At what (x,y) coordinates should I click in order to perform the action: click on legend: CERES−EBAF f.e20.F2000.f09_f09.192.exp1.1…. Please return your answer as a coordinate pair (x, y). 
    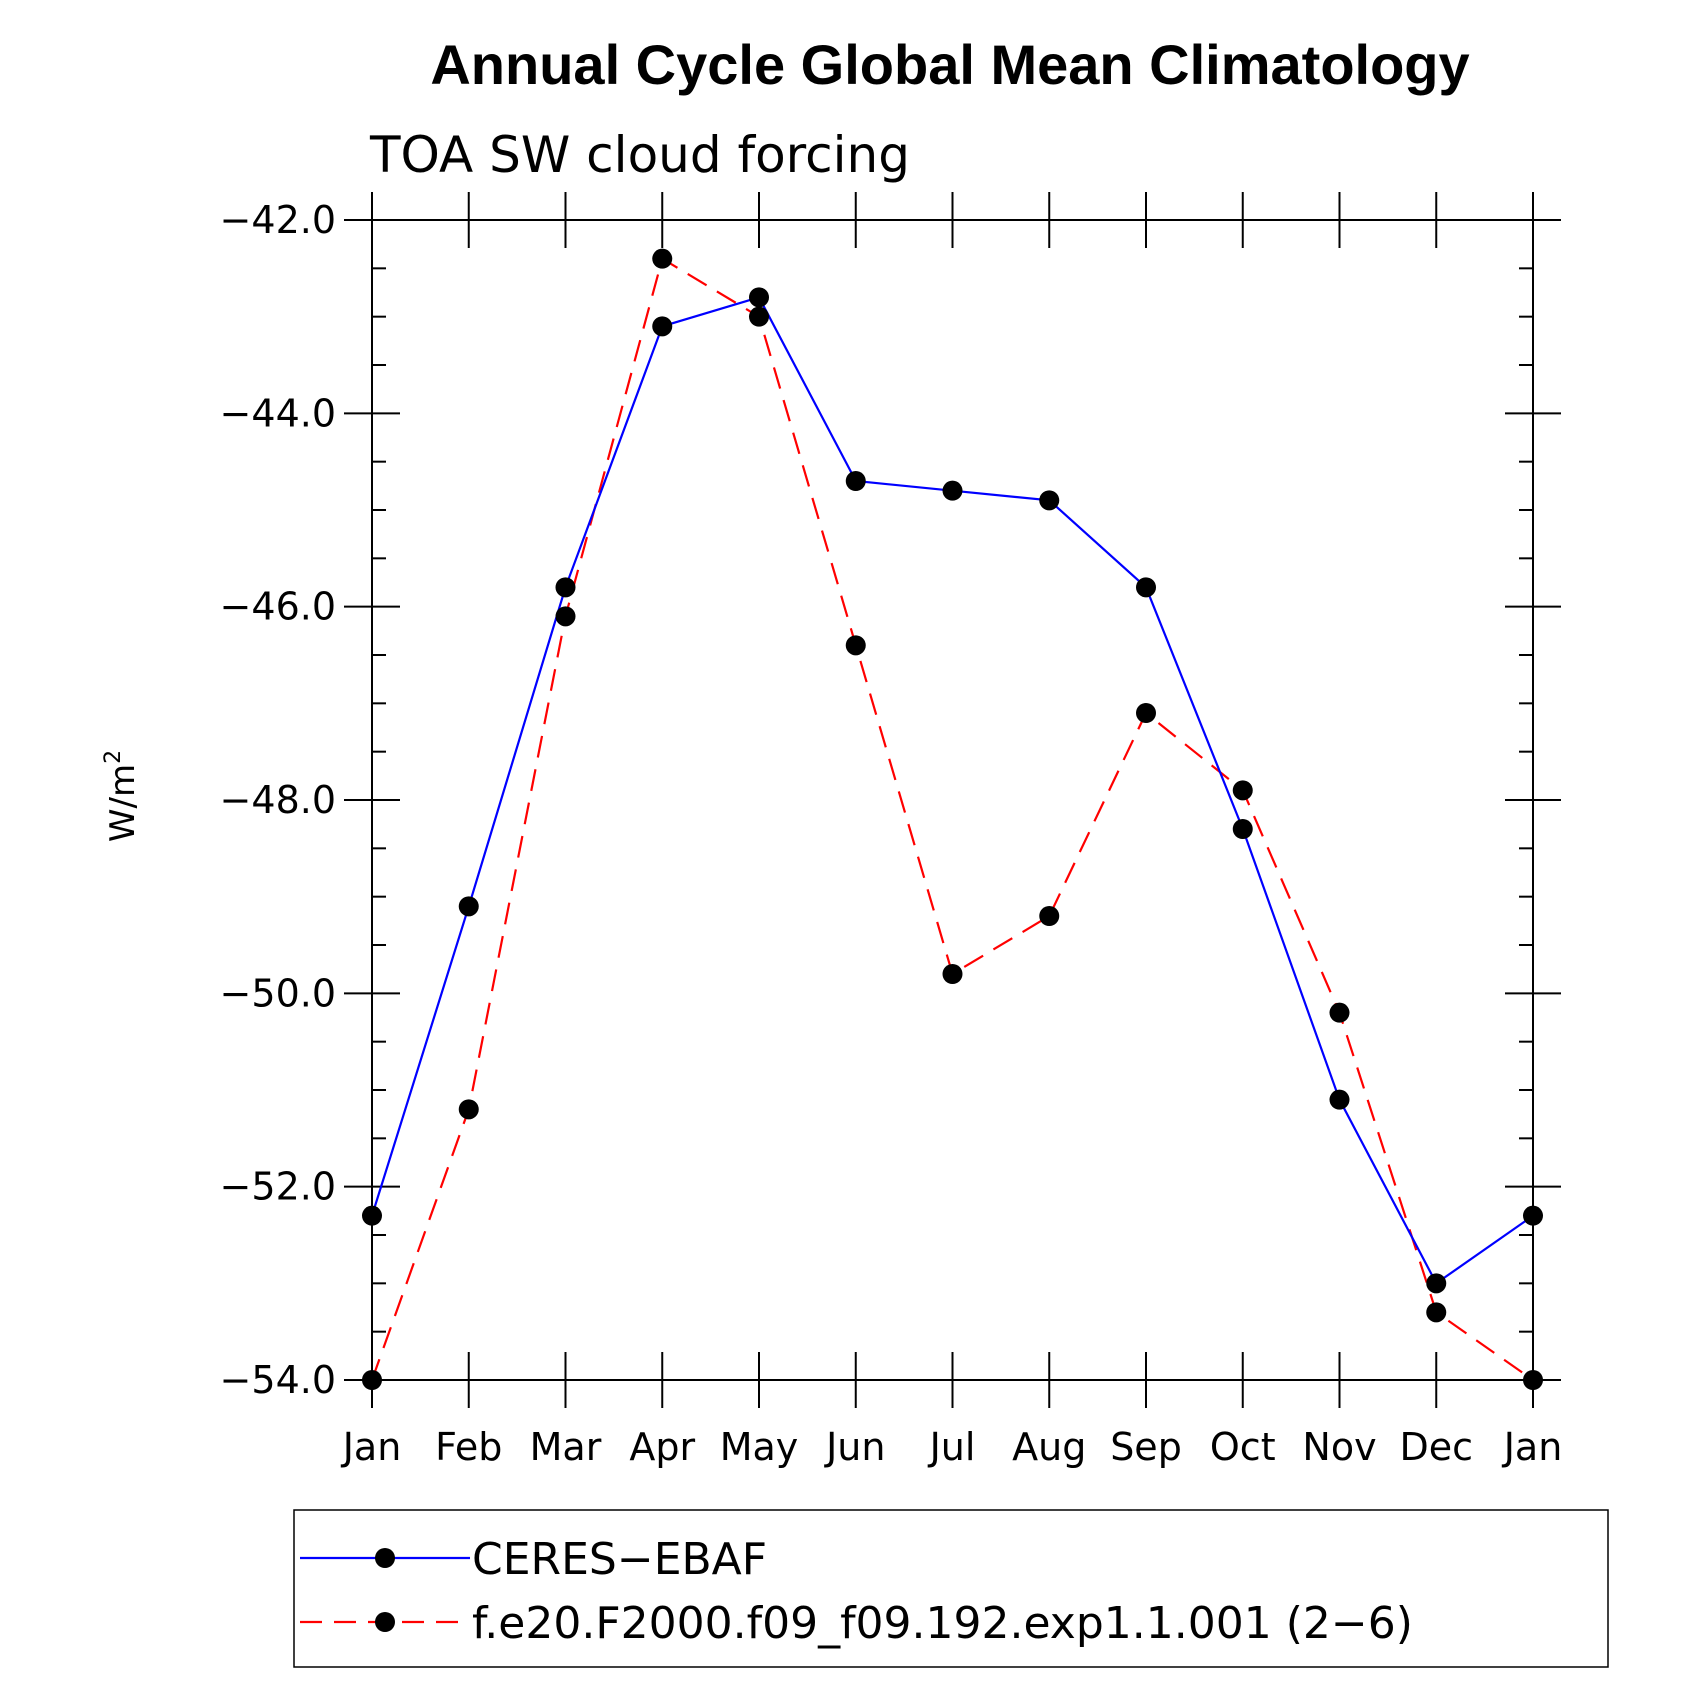
    Looking at the image, I should click on (951, 1588).